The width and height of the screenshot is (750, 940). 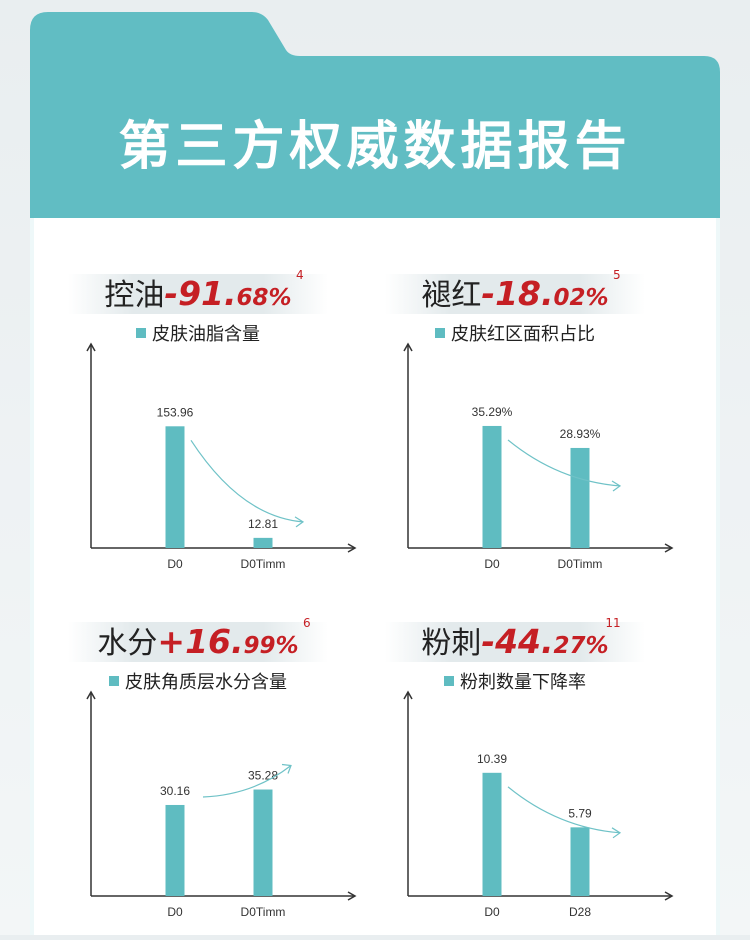 I want to click on headline-label: 水分, so click(x=127, y=643).